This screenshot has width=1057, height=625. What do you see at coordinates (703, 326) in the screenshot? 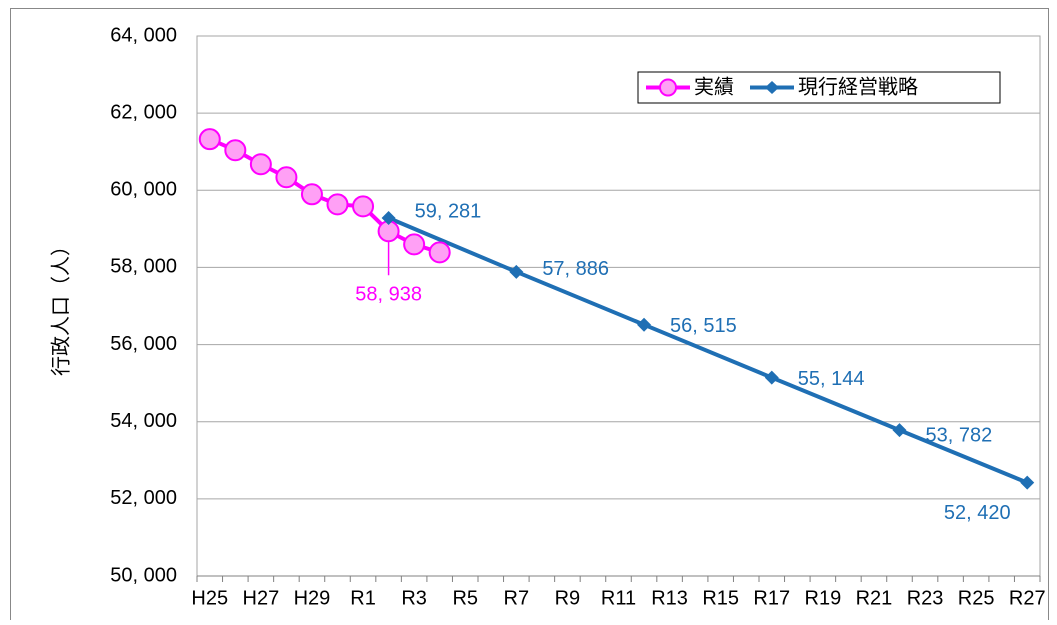
I see `data-label: 56, 515` at bounding box center [703, 326].